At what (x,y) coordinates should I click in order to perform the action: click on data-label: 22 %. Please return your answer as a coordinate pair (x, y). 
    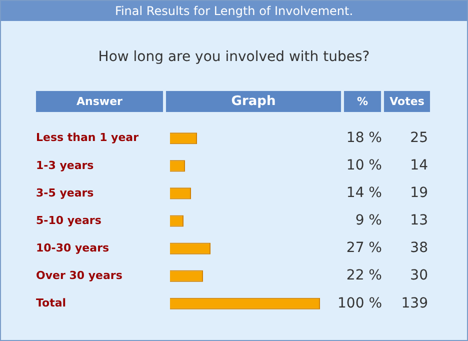
    Looking at the image, I should click on (364, 276).